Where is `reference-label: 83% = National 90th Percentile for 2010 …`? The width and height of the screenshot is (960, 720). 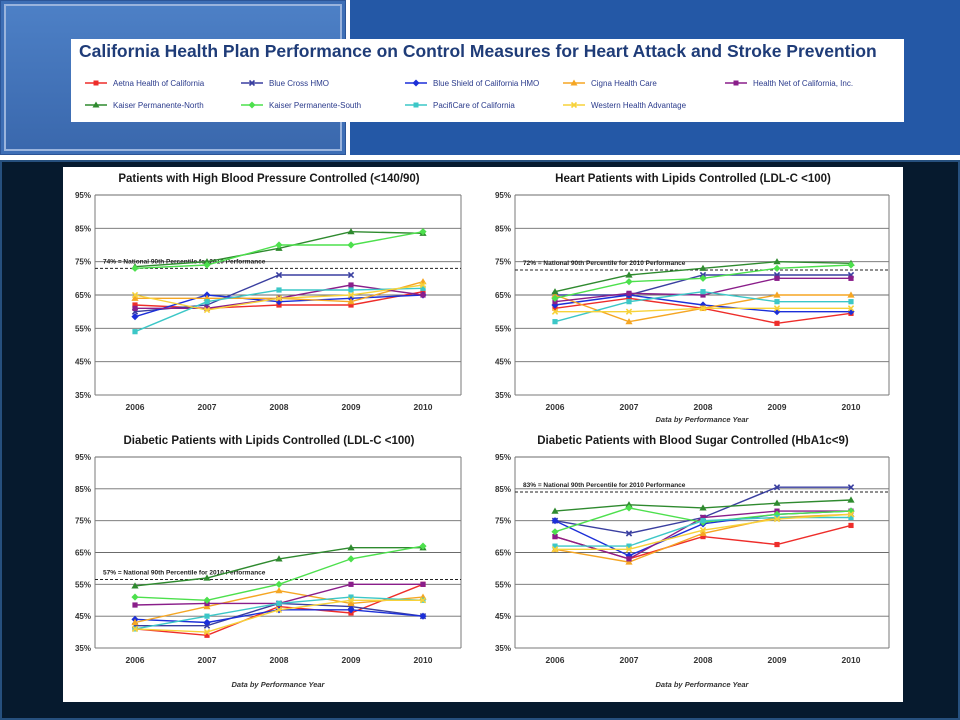
reference-label: 83% = National 90th Percentile for 2010 … is located at coordinates (604, 485).